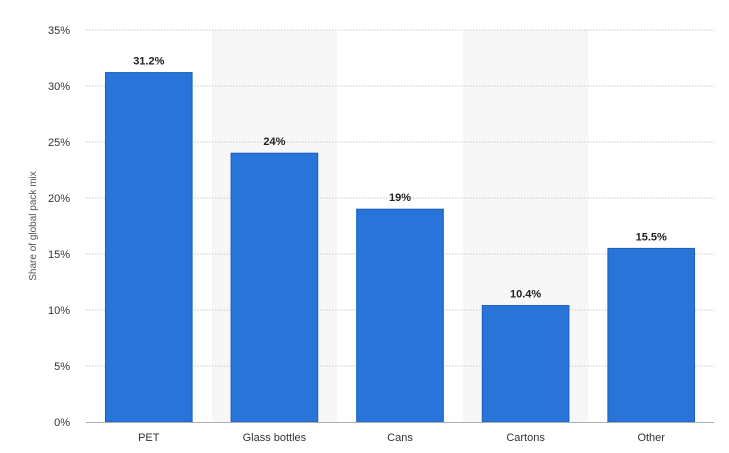 This screenshot has width=729, height=453. I want to click on x-category-label: Cans, so click(400, 438).